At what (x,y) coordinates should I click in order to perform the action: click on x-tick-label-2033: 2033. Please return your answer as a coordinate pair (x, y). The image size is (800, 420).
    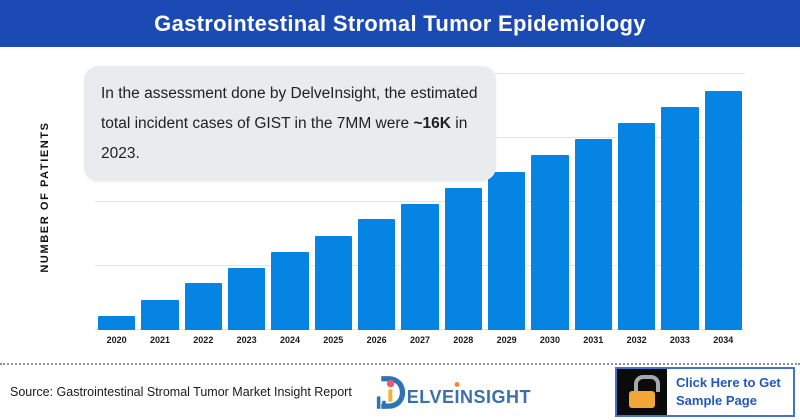
    Looking at the image, I should click on (679, 340).